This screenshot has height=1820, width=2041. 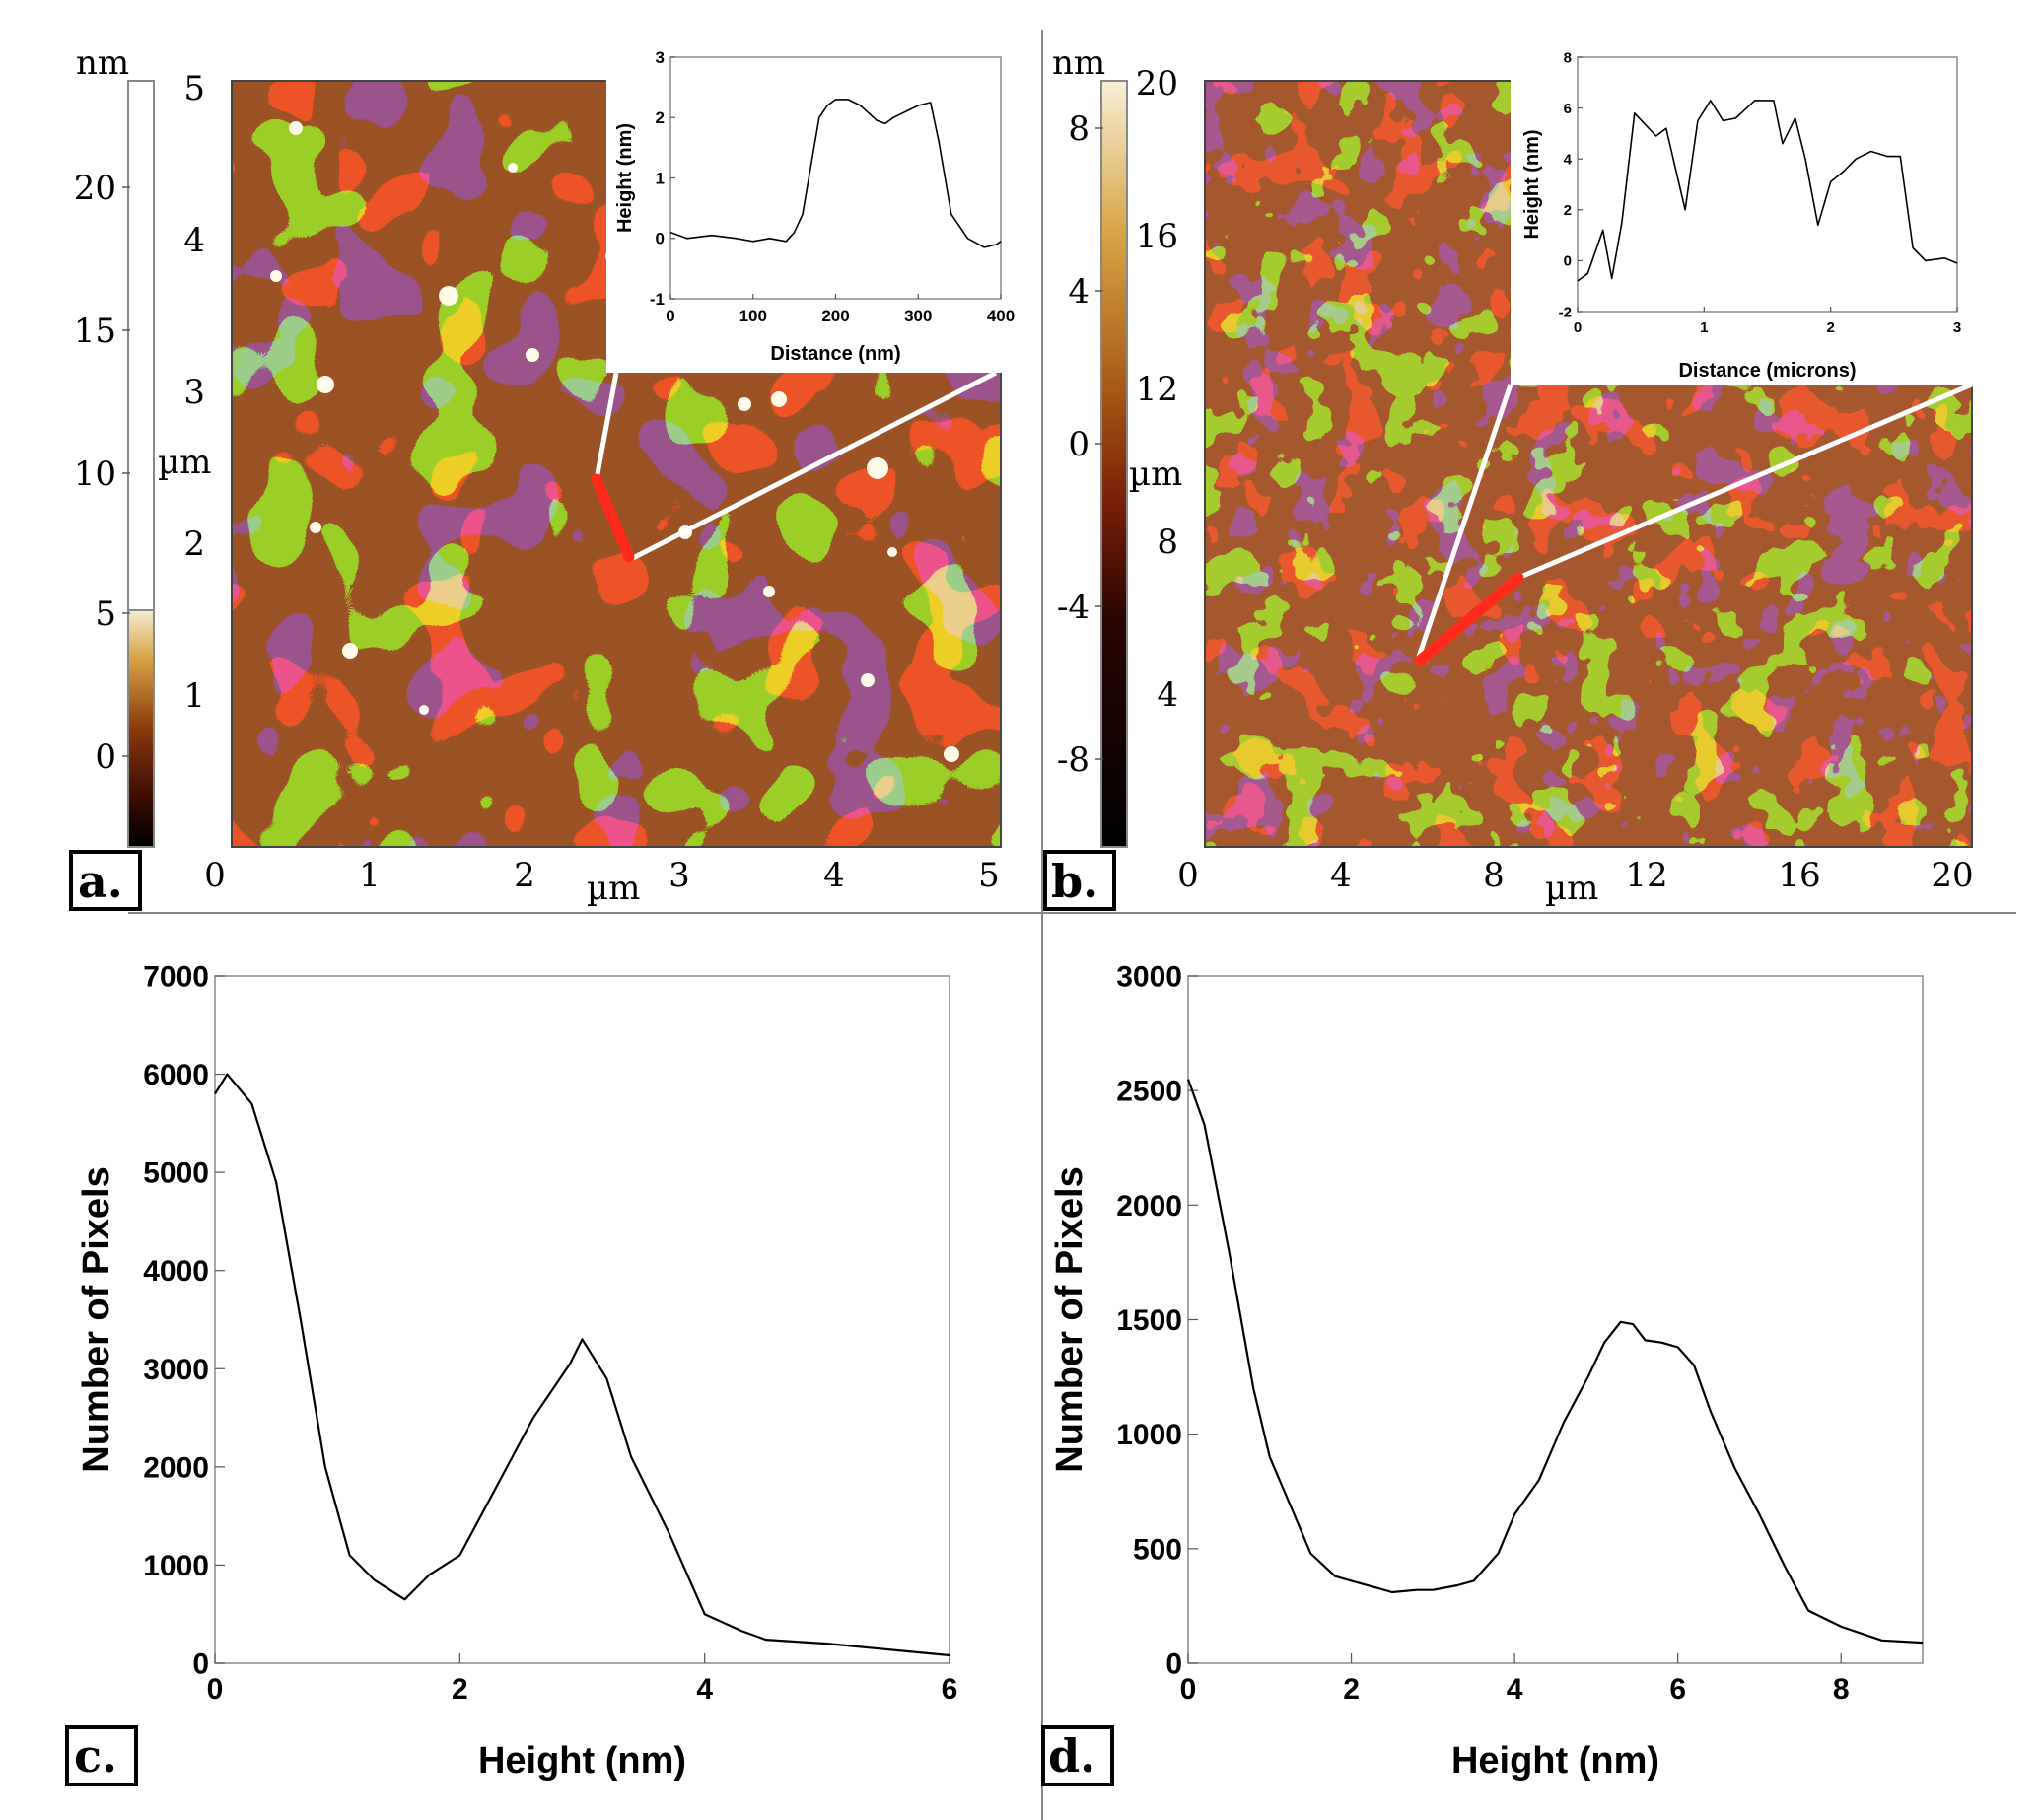 I want to click on afmA-axes-y-tick: 5, so click(x=194, y=88).